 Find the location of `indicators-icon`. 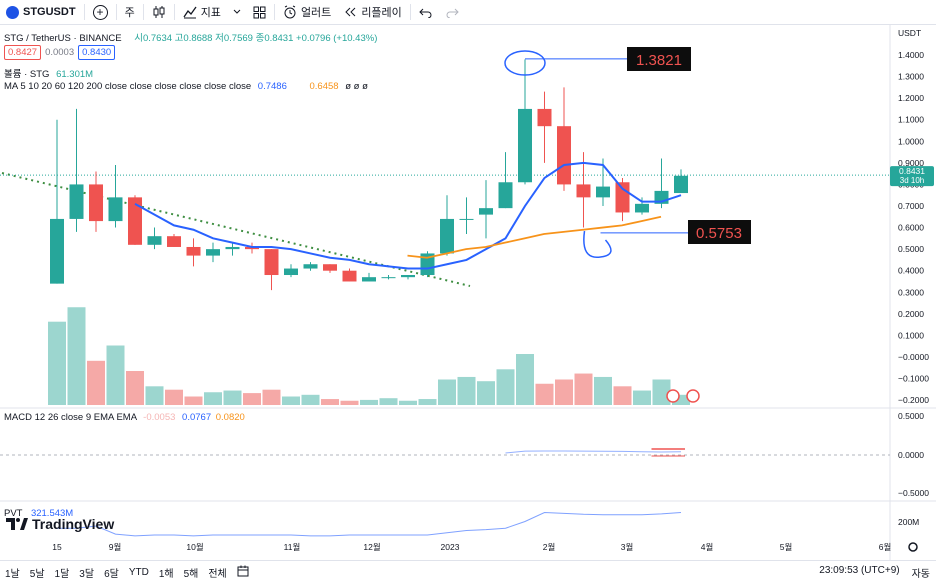

indicators-icon is located at coordinates (190, 12).